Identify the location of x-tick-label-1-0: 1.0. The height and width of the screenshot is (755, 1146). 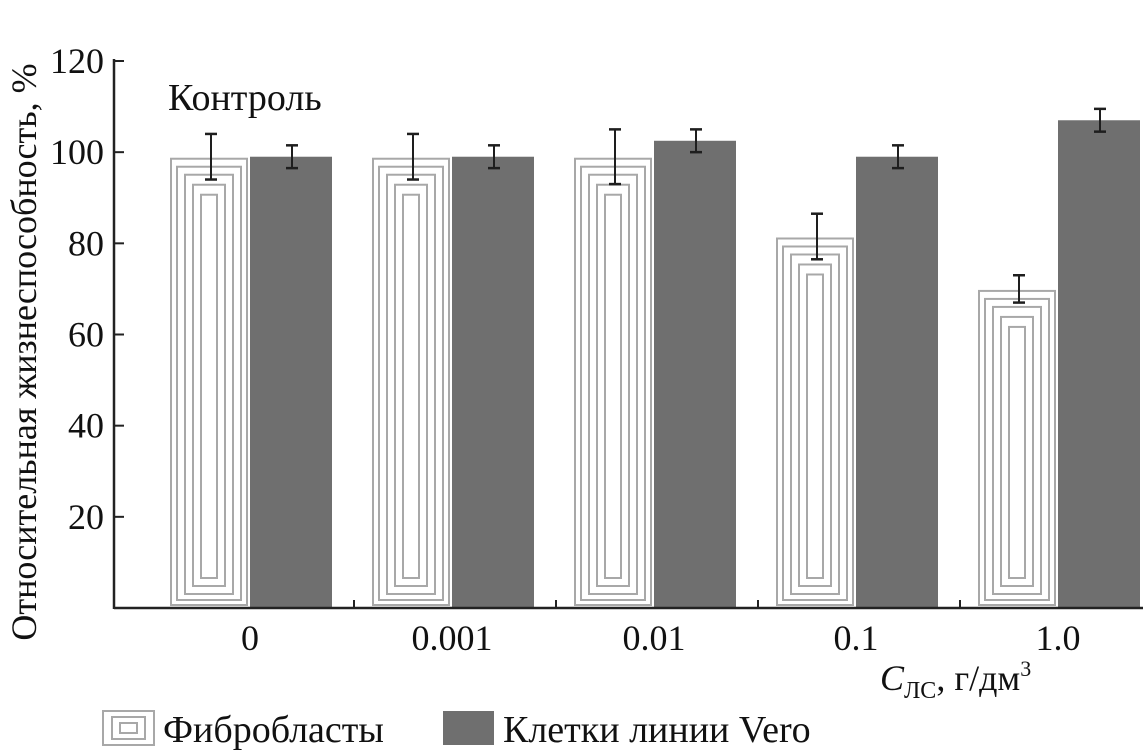
(1058, 638).